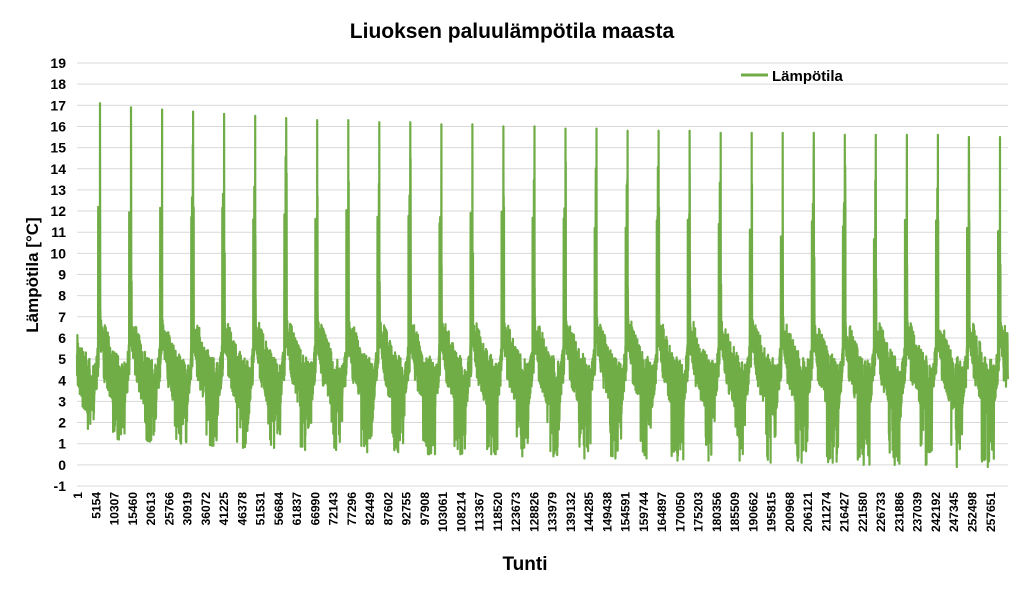  I want to click on y-tick-label: 11, so click(58, 232).